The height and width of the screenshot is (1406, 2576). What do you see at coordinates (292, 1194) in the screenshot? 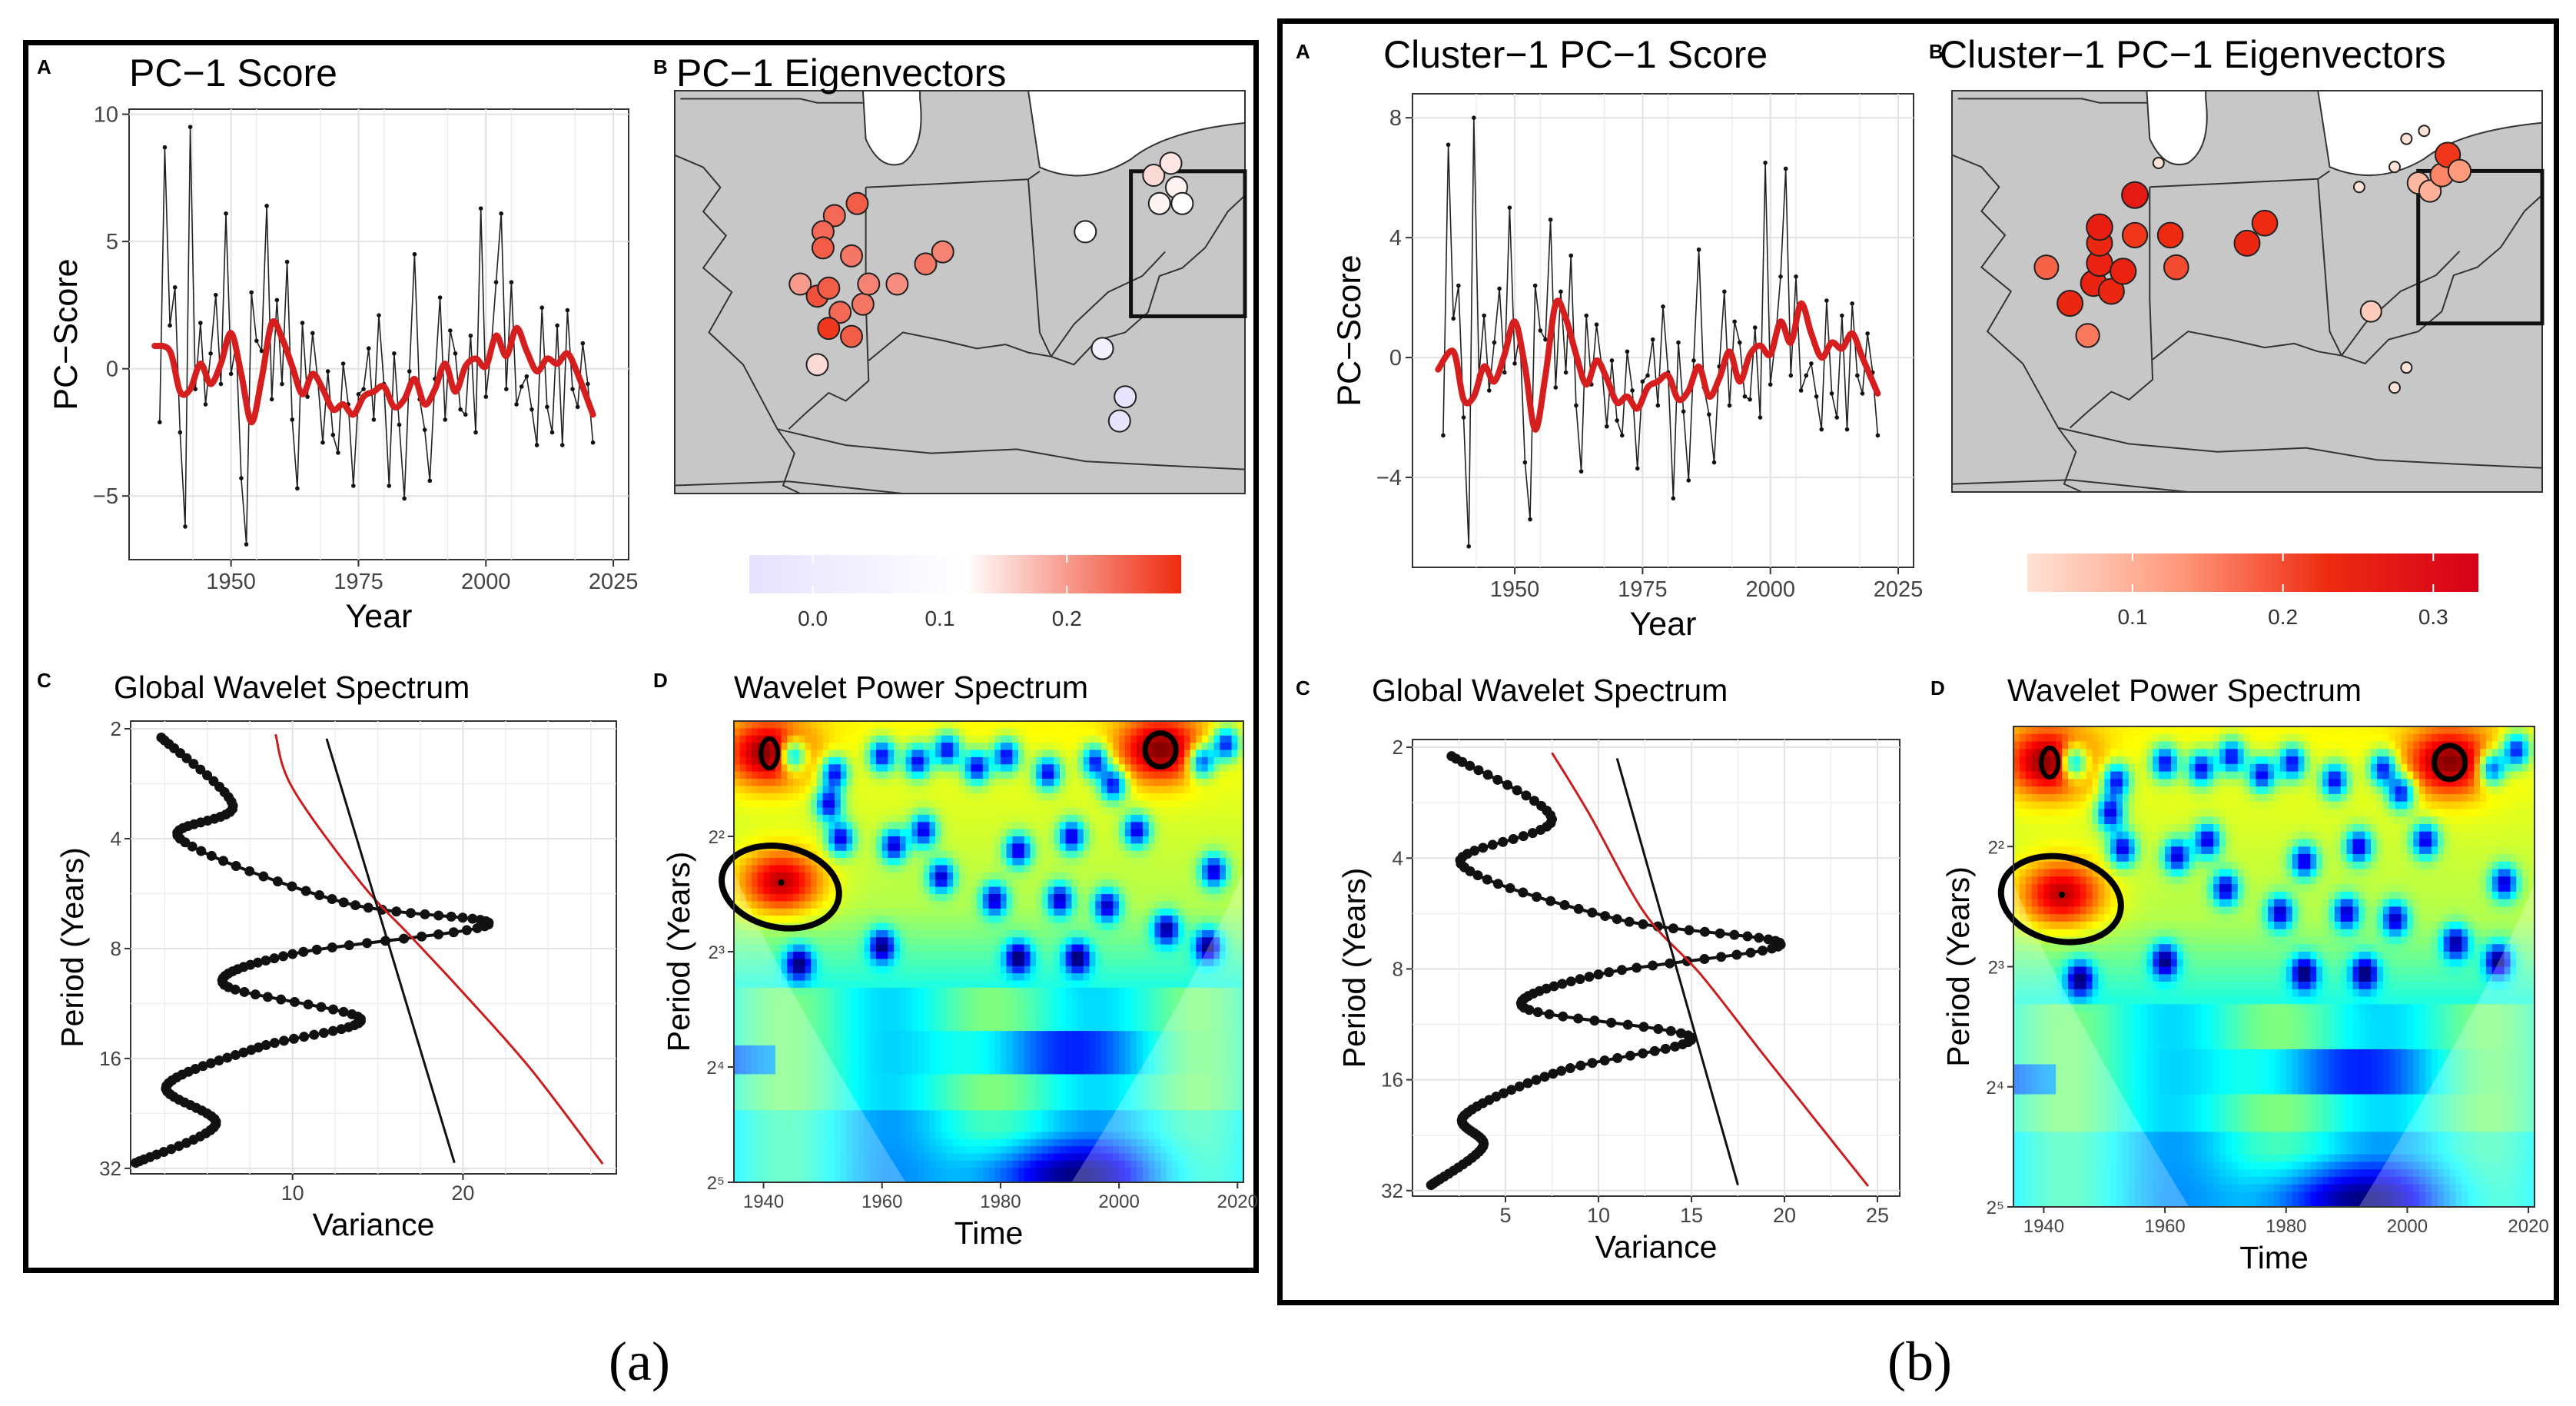
I see `x-tick-label: 10` at bounding box center [292, 1194].